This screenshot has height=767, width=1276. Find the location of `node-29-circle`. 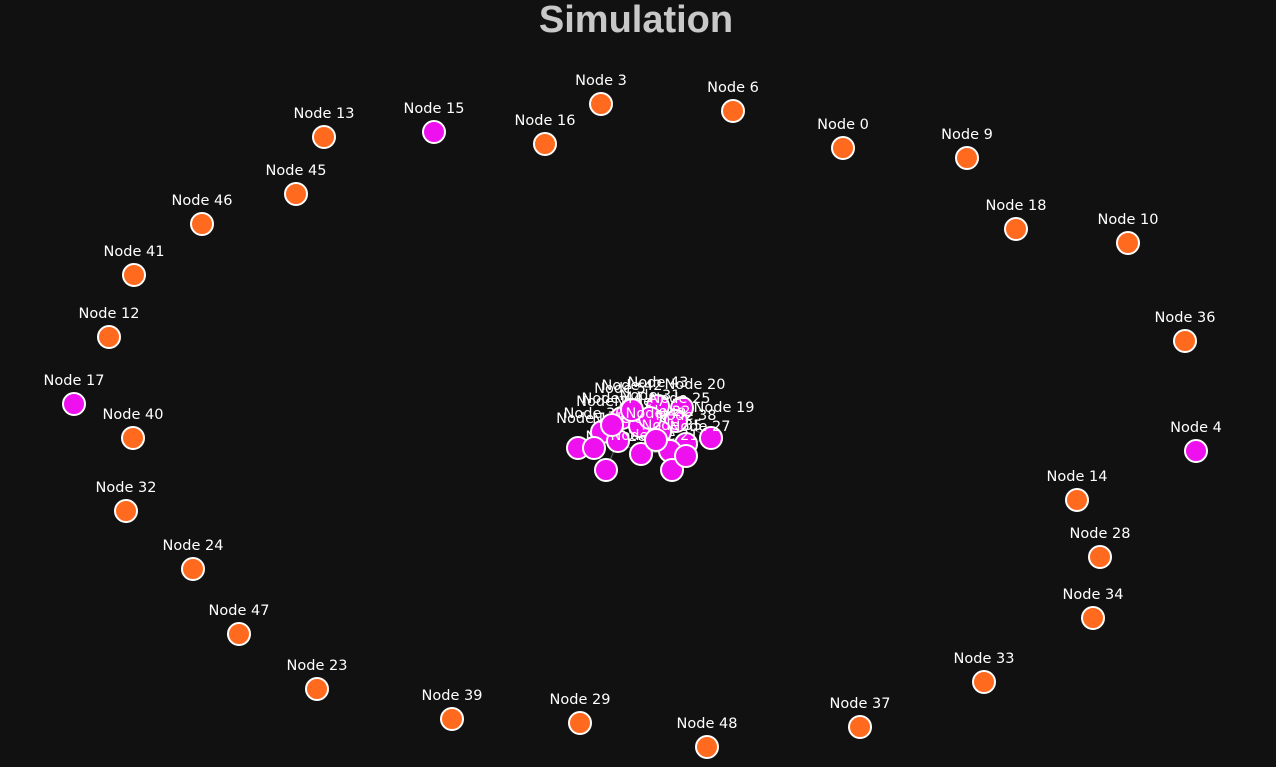

node-29-circle is located at coordinates (580, 723).